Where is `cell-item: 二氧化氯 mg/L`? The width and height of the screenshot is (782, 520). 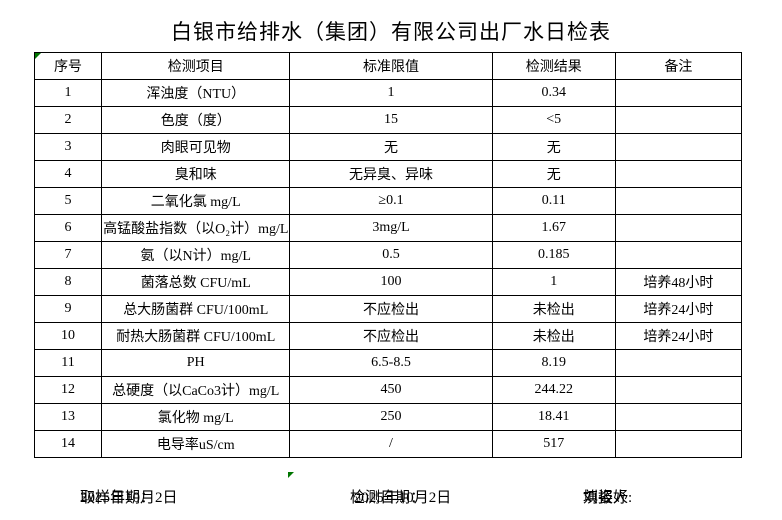
cell-item: 二氧化氯 mg/L is located at coordinates (196, 201).